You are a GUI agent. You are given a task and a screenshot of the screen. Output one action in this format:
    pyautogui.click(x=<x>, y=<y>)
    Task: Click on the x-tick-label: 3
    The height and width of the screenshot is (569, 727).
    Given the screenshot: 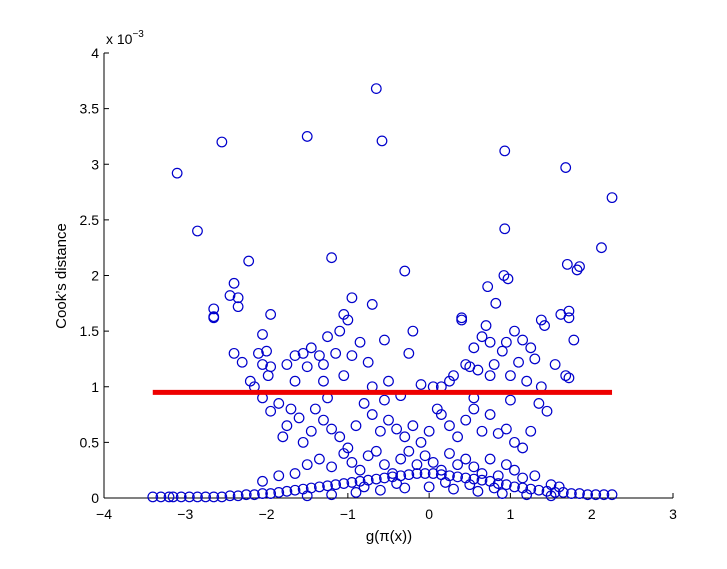 What is the action you would take?
    pyautogui.click(x=673, y=514)
    